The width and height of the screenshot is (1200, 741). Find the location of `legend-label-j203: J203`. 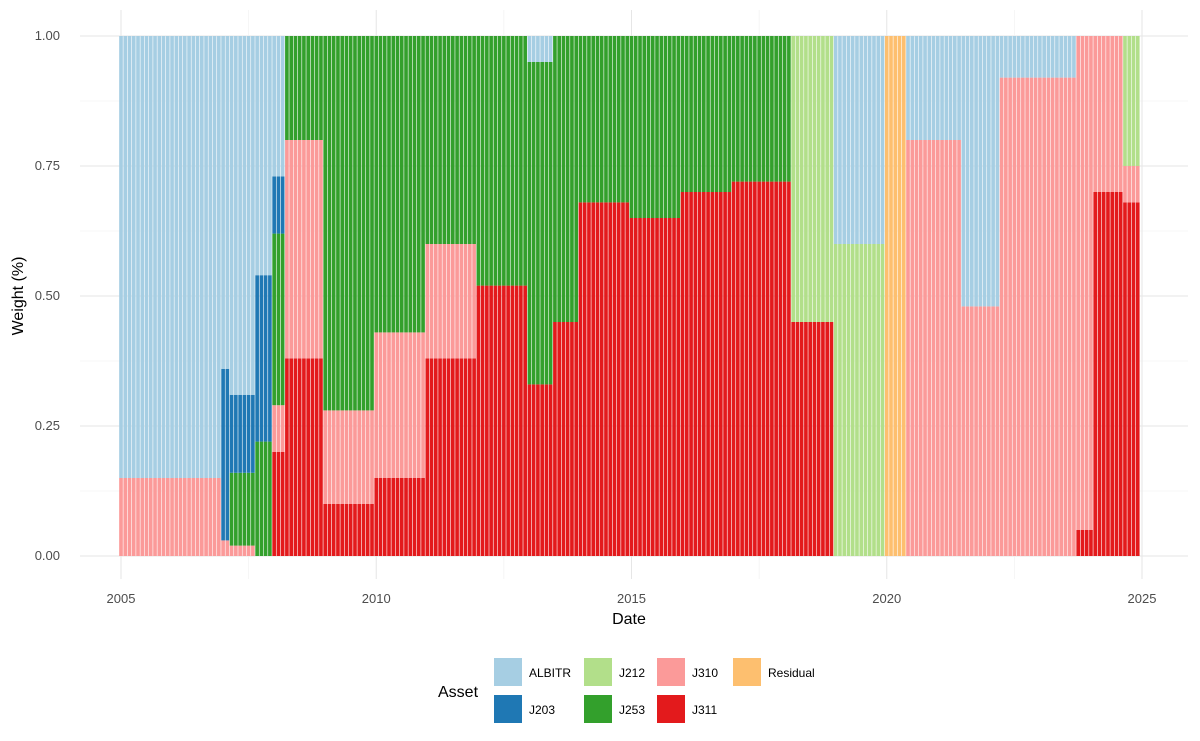

legend-label-j203: J203 is located at coordinates (542, 710).